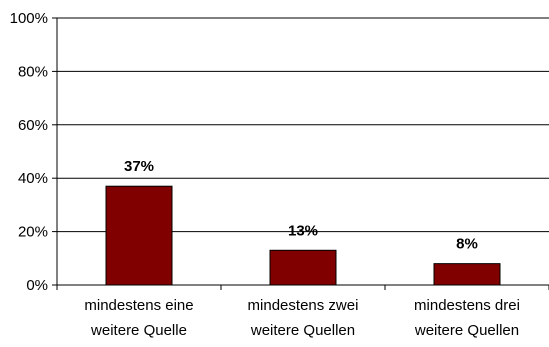 This screenshot has height=347, width=549. I want to click on x-category-label: mindestens drei, so click(467, 305).